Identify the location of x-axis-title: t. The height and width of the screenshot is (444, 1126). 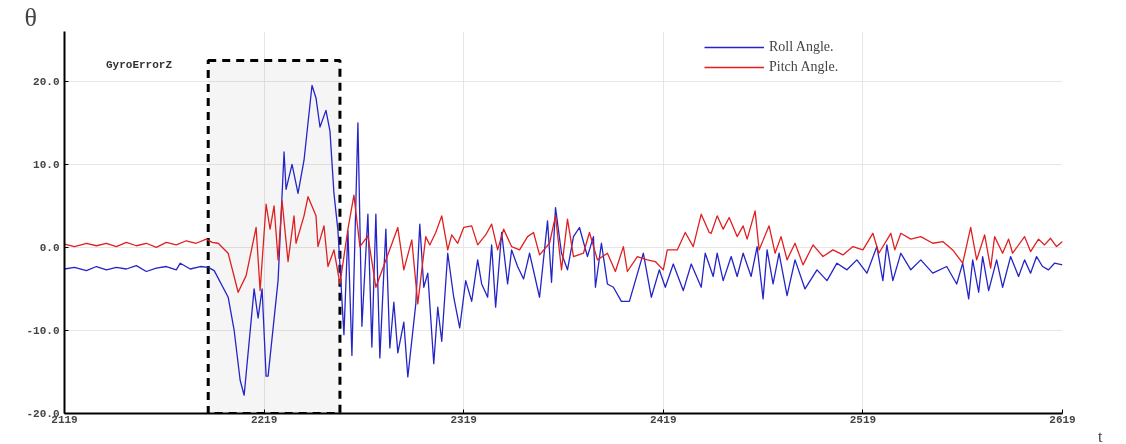
(1101, 435).